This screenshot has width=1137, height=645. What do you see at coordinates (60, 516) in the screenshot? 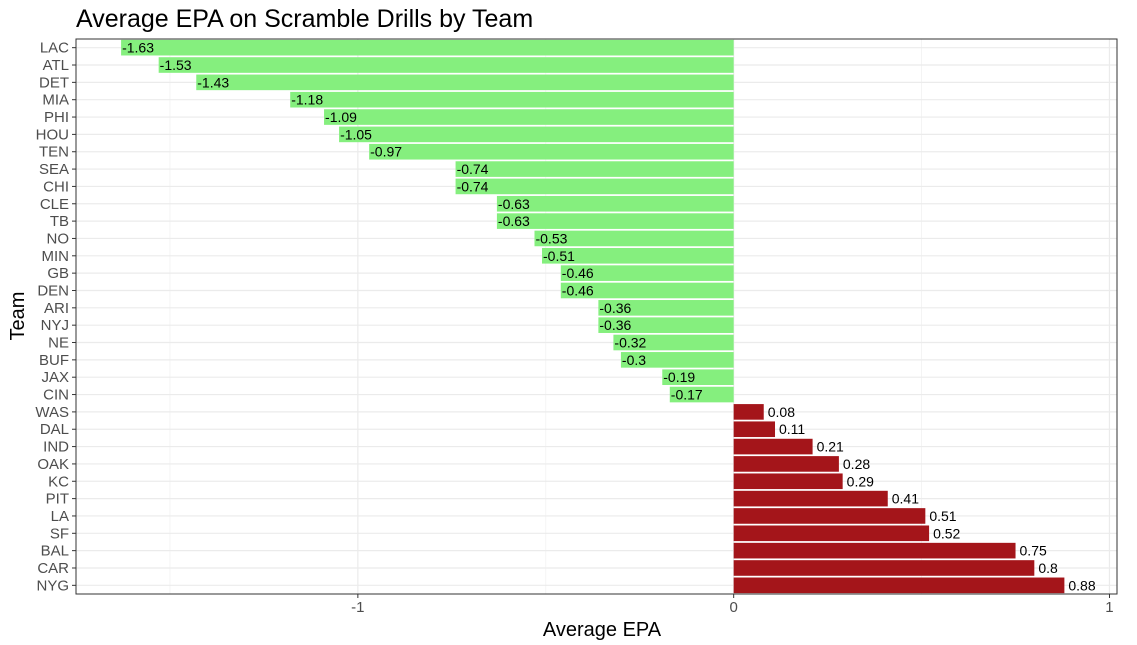
I see `y-tick-label: LA` at bounding box center [60, 516].